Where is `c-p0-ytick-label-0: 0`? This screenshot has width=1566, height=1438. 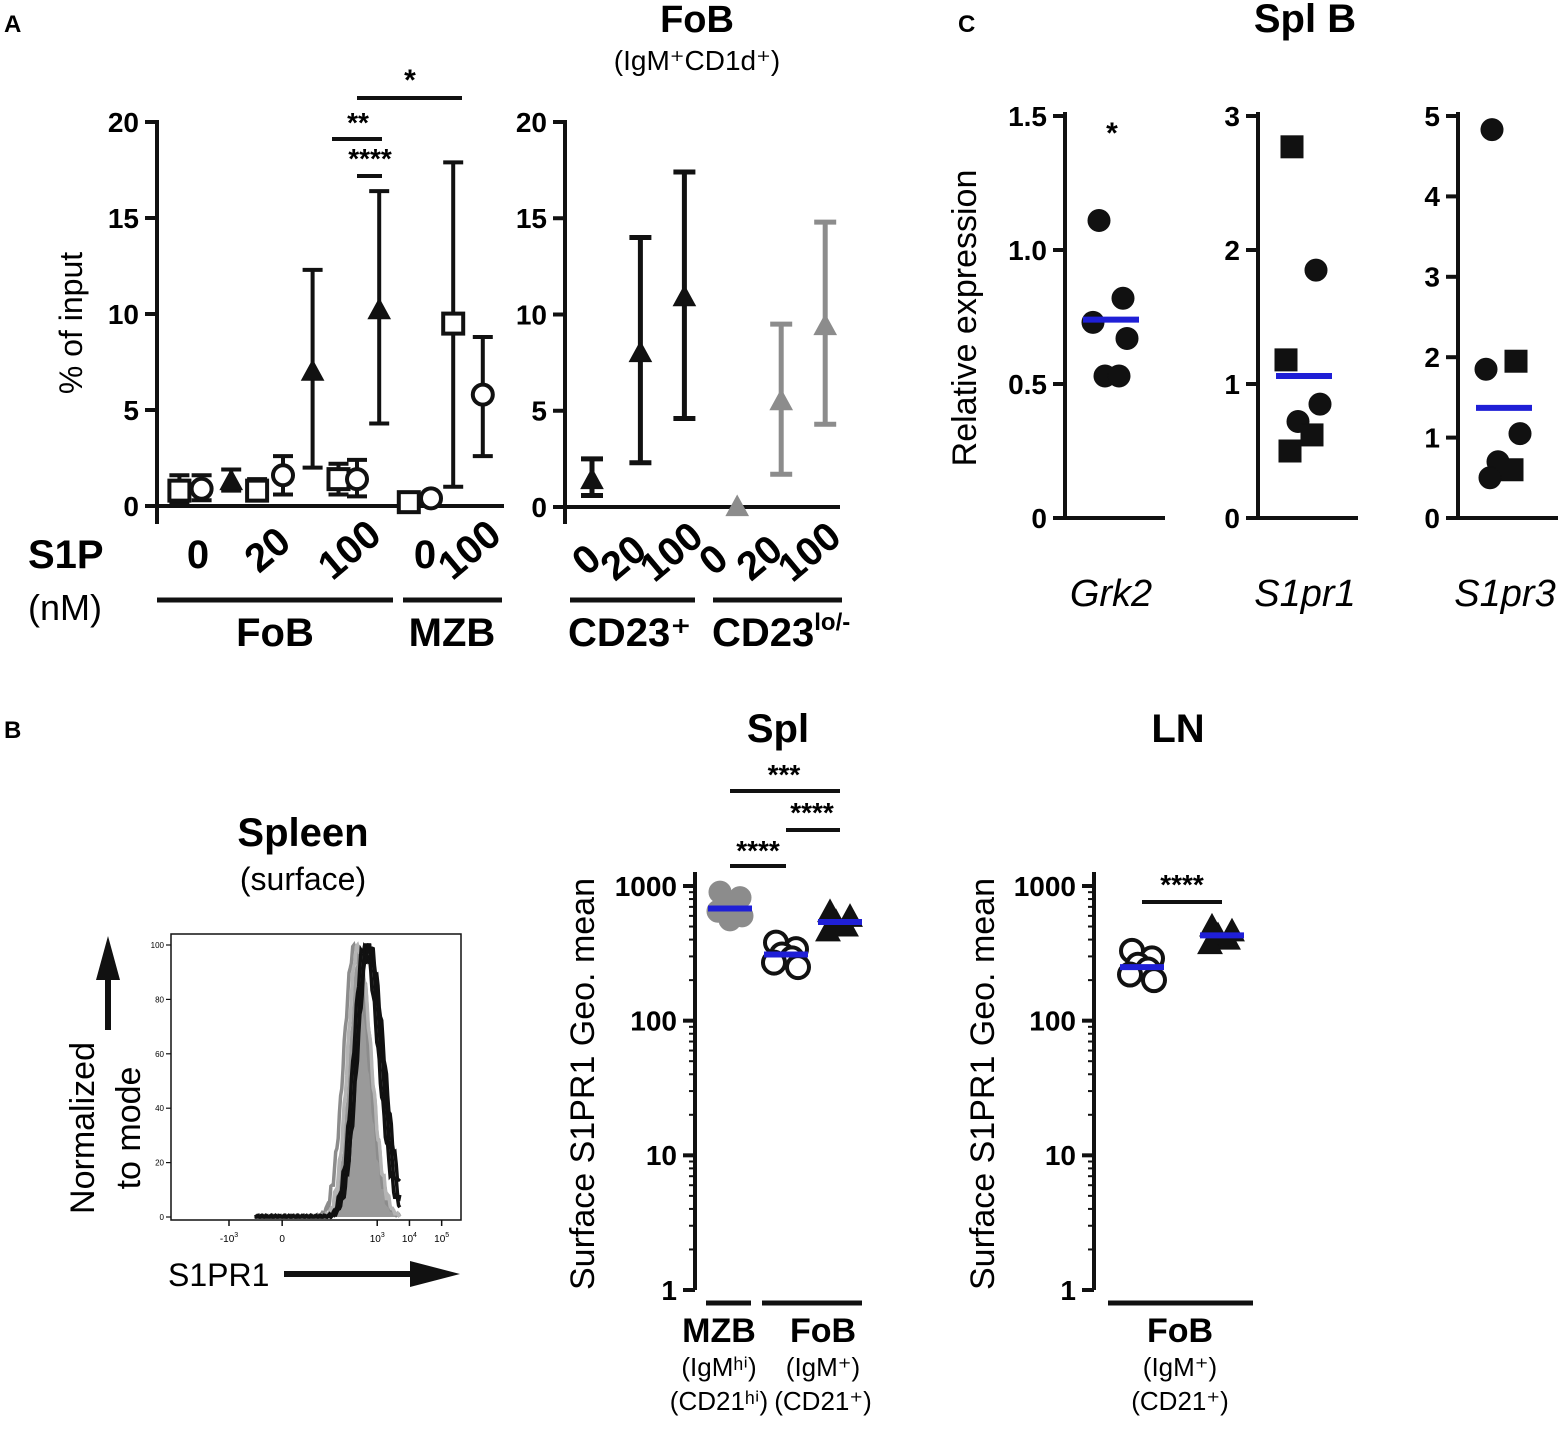
c-p0-ytick-label-0: 0 is located at coordinates (1039, 518).